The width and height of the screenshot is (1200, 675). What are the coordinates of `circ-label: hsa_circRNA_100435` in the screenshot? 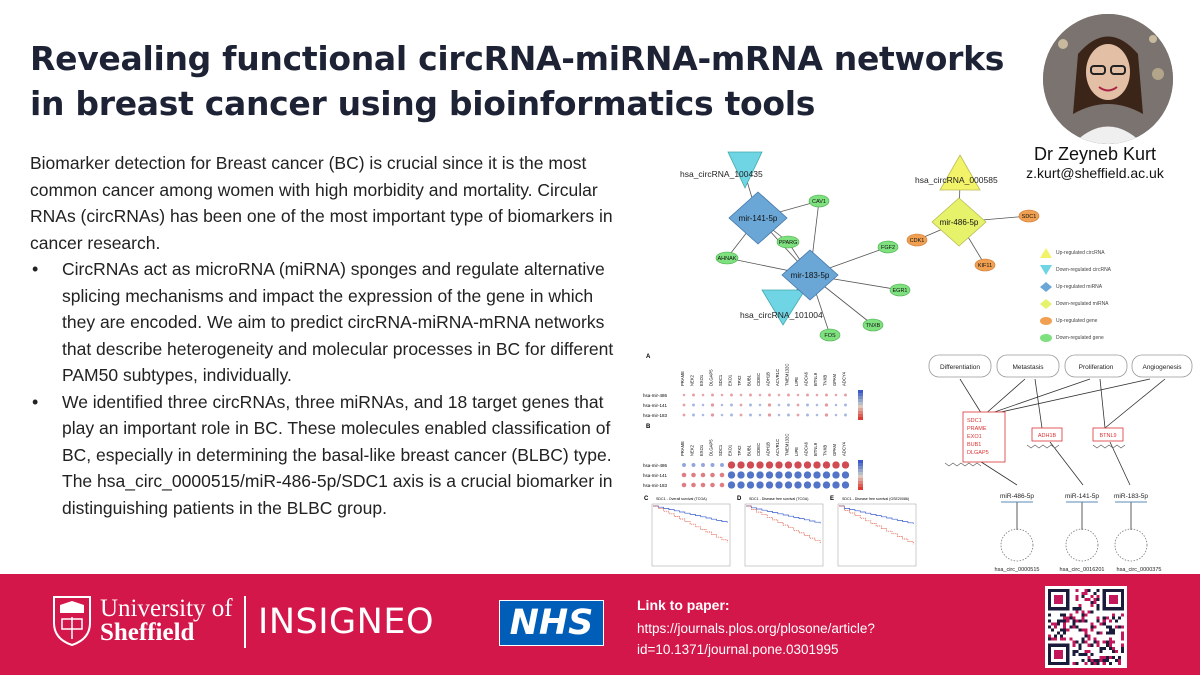 It's located at (721, 174).